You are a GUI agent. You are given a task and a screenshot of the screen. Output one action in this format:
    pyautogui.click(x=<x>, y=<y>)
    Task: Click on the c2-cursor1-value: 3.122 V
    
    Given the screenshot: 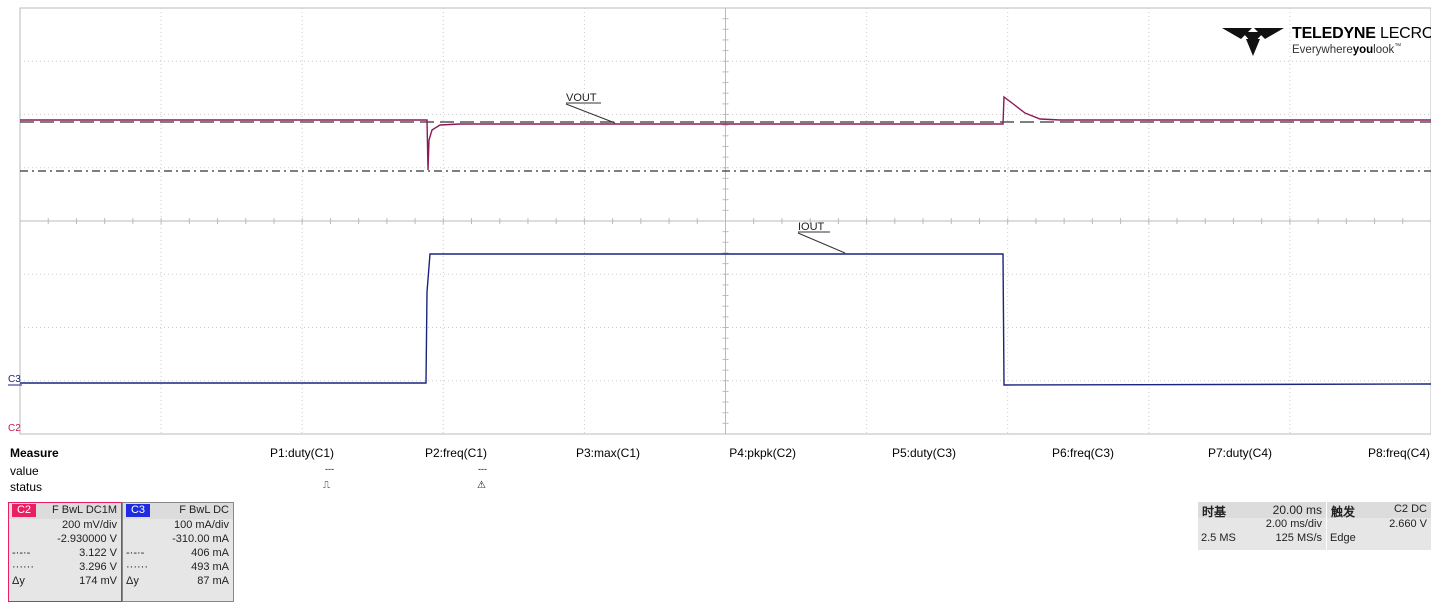 What is the action you would take?
    pyautogui.click(x=98, y=553)
    